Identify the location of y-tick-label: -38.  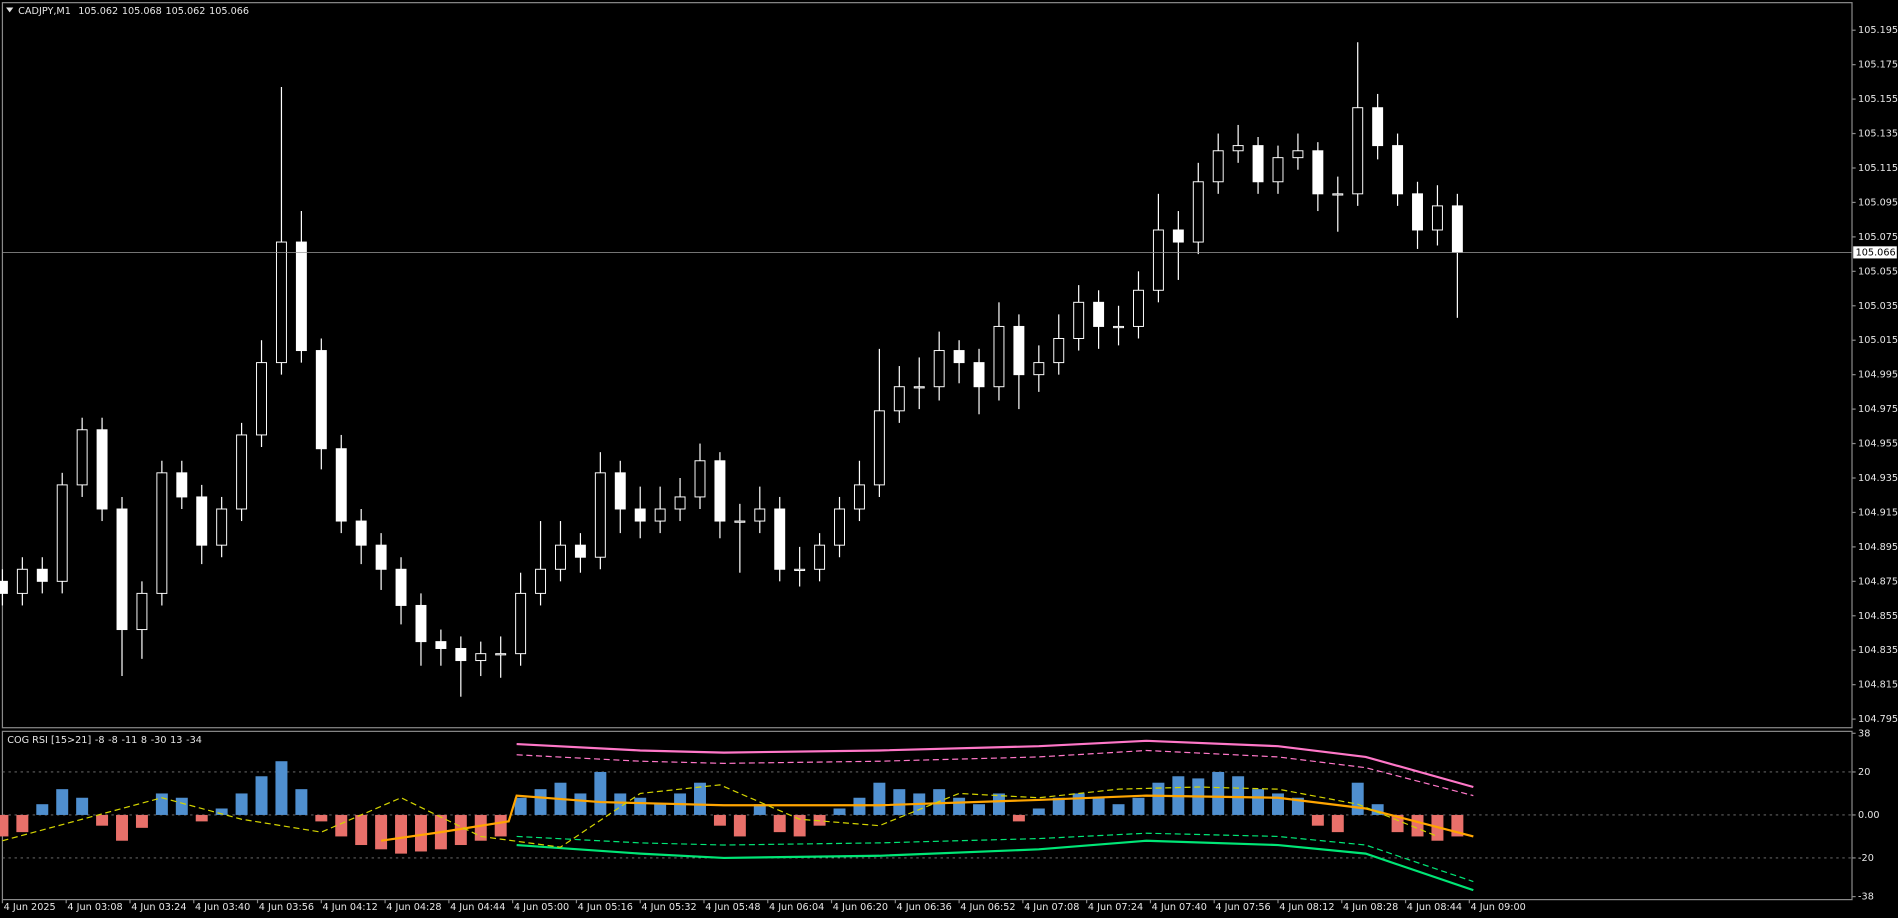
(1866, 897).